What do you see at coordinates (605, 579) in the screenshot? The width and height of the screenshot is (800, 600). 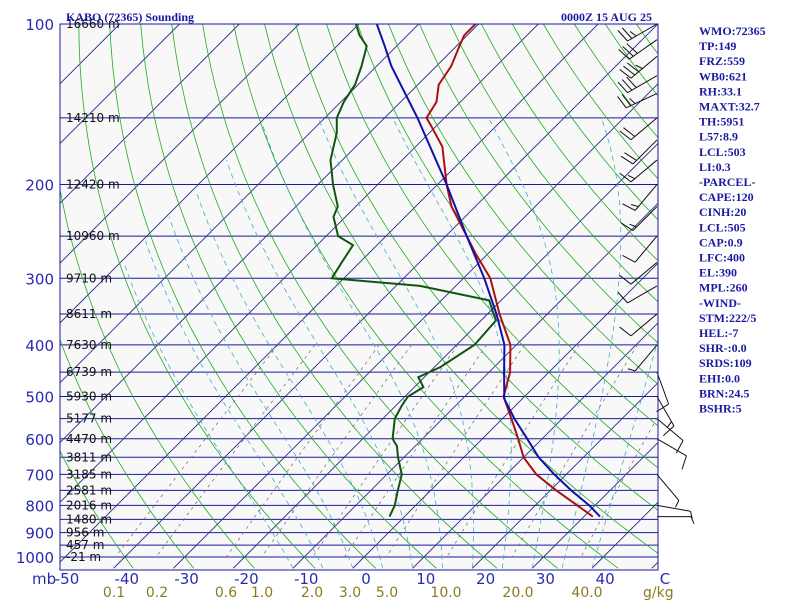 I see `temp-tick-label: 40` at bounding box center [605, 579].